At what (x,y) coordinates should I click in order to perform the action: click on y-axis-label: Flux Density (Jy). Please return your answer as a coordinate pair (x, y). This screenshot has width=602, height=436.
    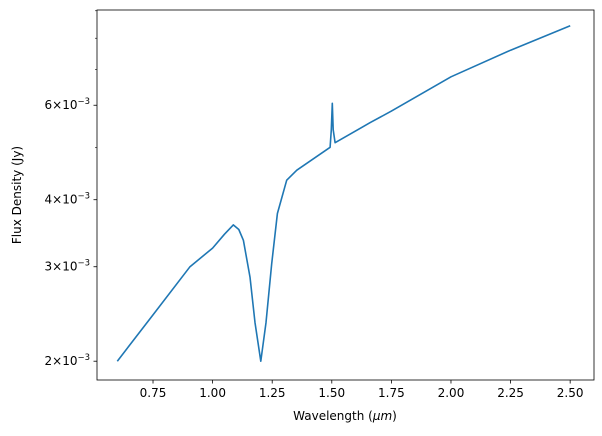
    Looking at the image, I should click on (17, 195).